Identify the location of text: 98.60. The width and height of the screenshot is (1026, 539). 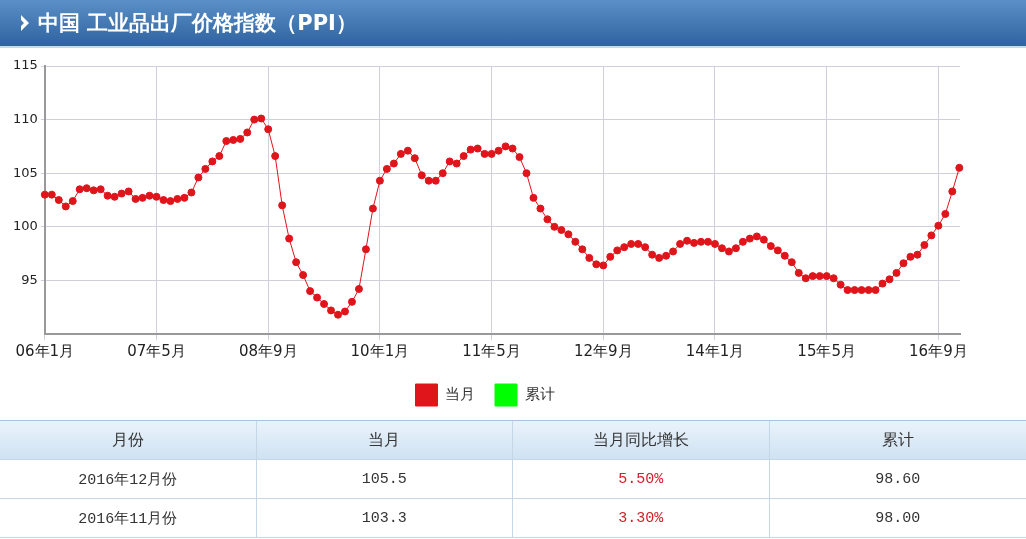
(897, 479).